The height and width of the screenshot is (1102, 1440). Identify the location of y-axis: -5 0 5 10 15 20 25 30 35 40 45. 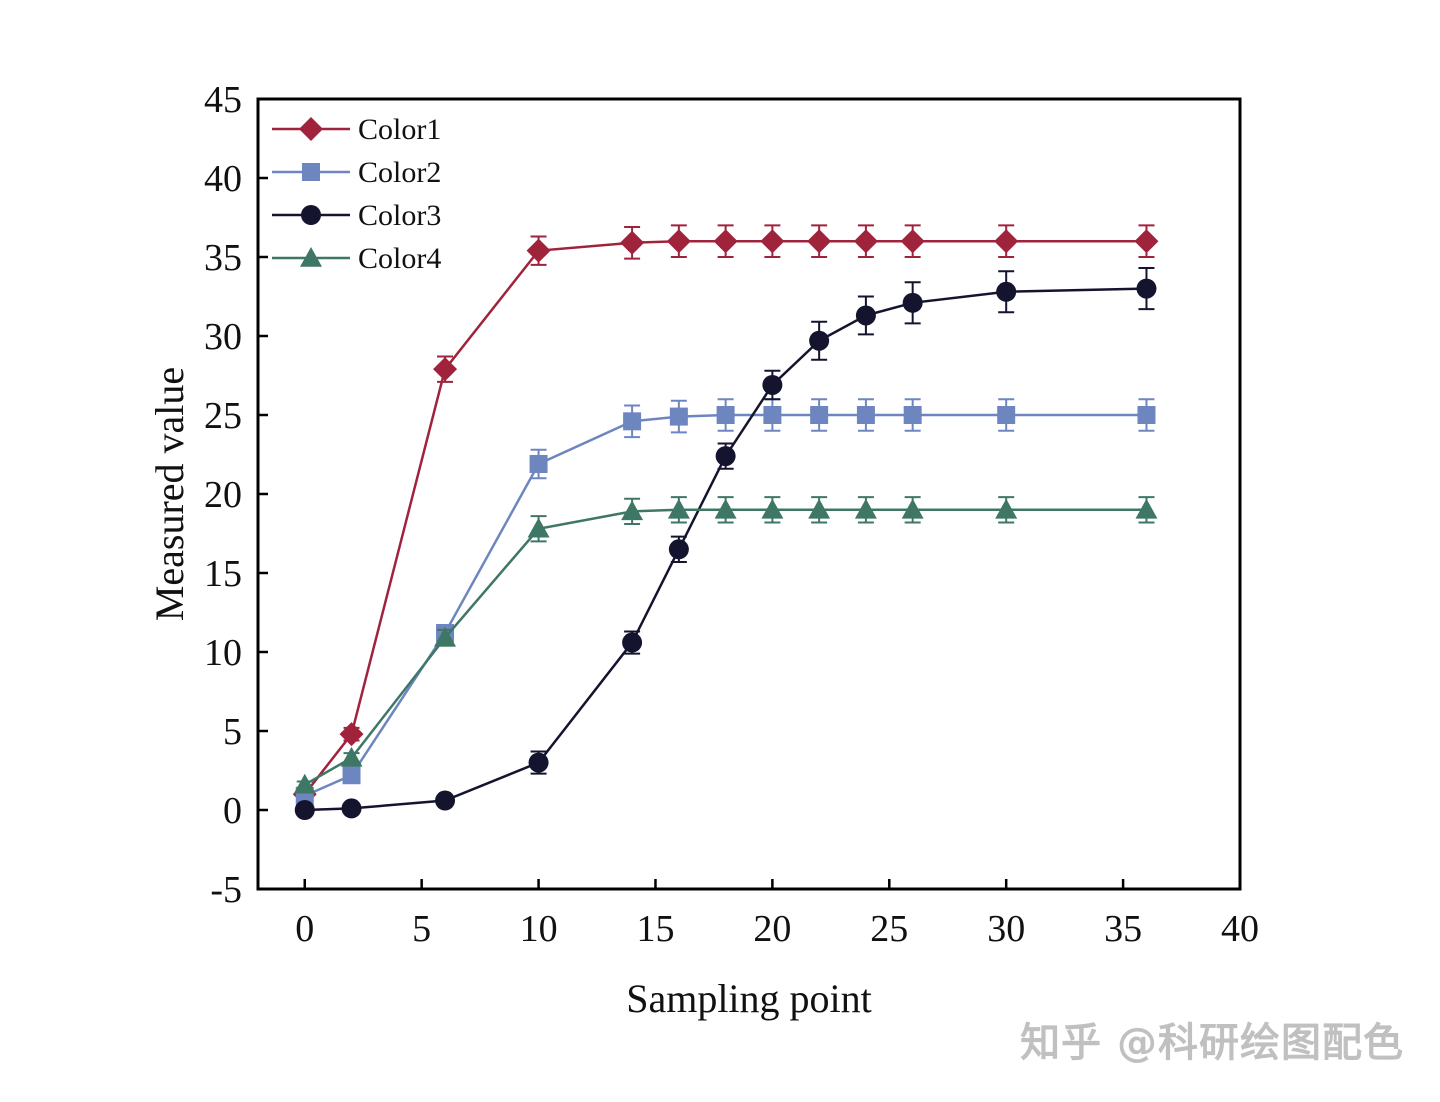
(236, 495).